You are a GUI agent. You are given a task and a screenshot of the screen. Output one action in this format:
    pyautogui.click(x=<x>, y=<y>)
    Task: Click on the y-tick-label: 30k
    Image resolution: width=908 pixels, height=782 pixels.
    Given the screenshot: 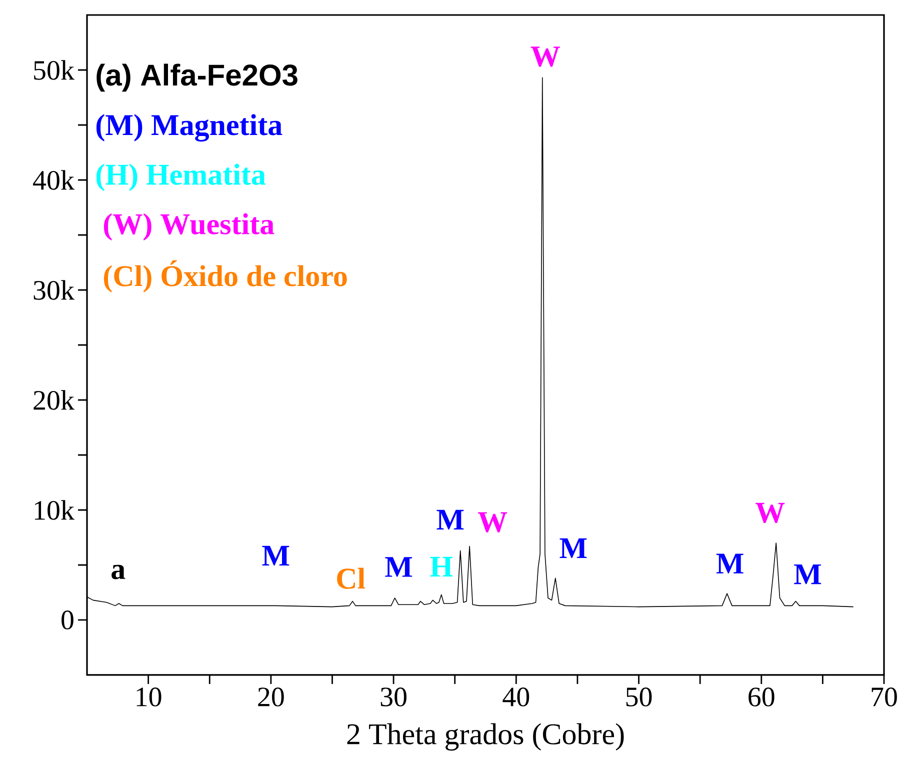 What is the action you would take?
    pyautogui.click(x=54, y=290)
    